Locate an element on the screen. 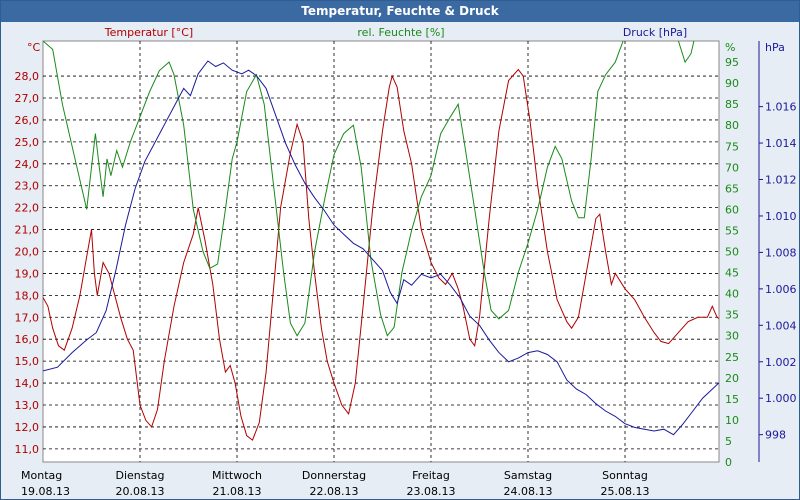  window-title: Temperatur, Feuchte & Druck is located at coordinates (400, 11).